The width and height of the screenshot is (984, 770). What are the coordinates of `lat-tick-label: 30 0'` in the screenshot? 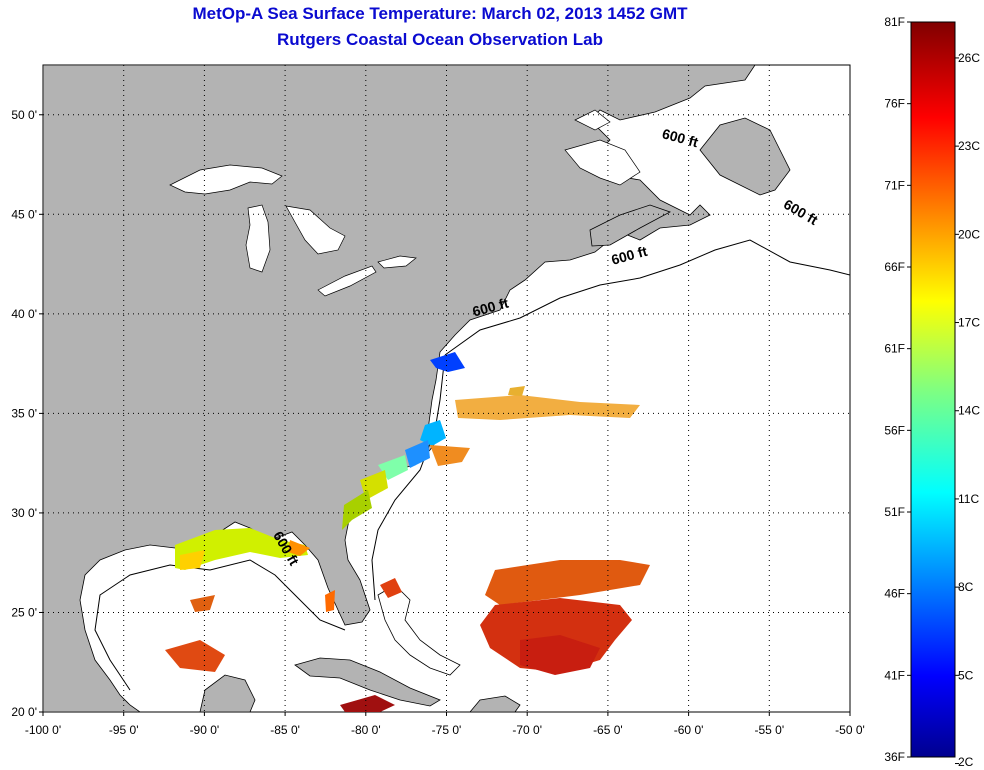 It's located at (24, 513).